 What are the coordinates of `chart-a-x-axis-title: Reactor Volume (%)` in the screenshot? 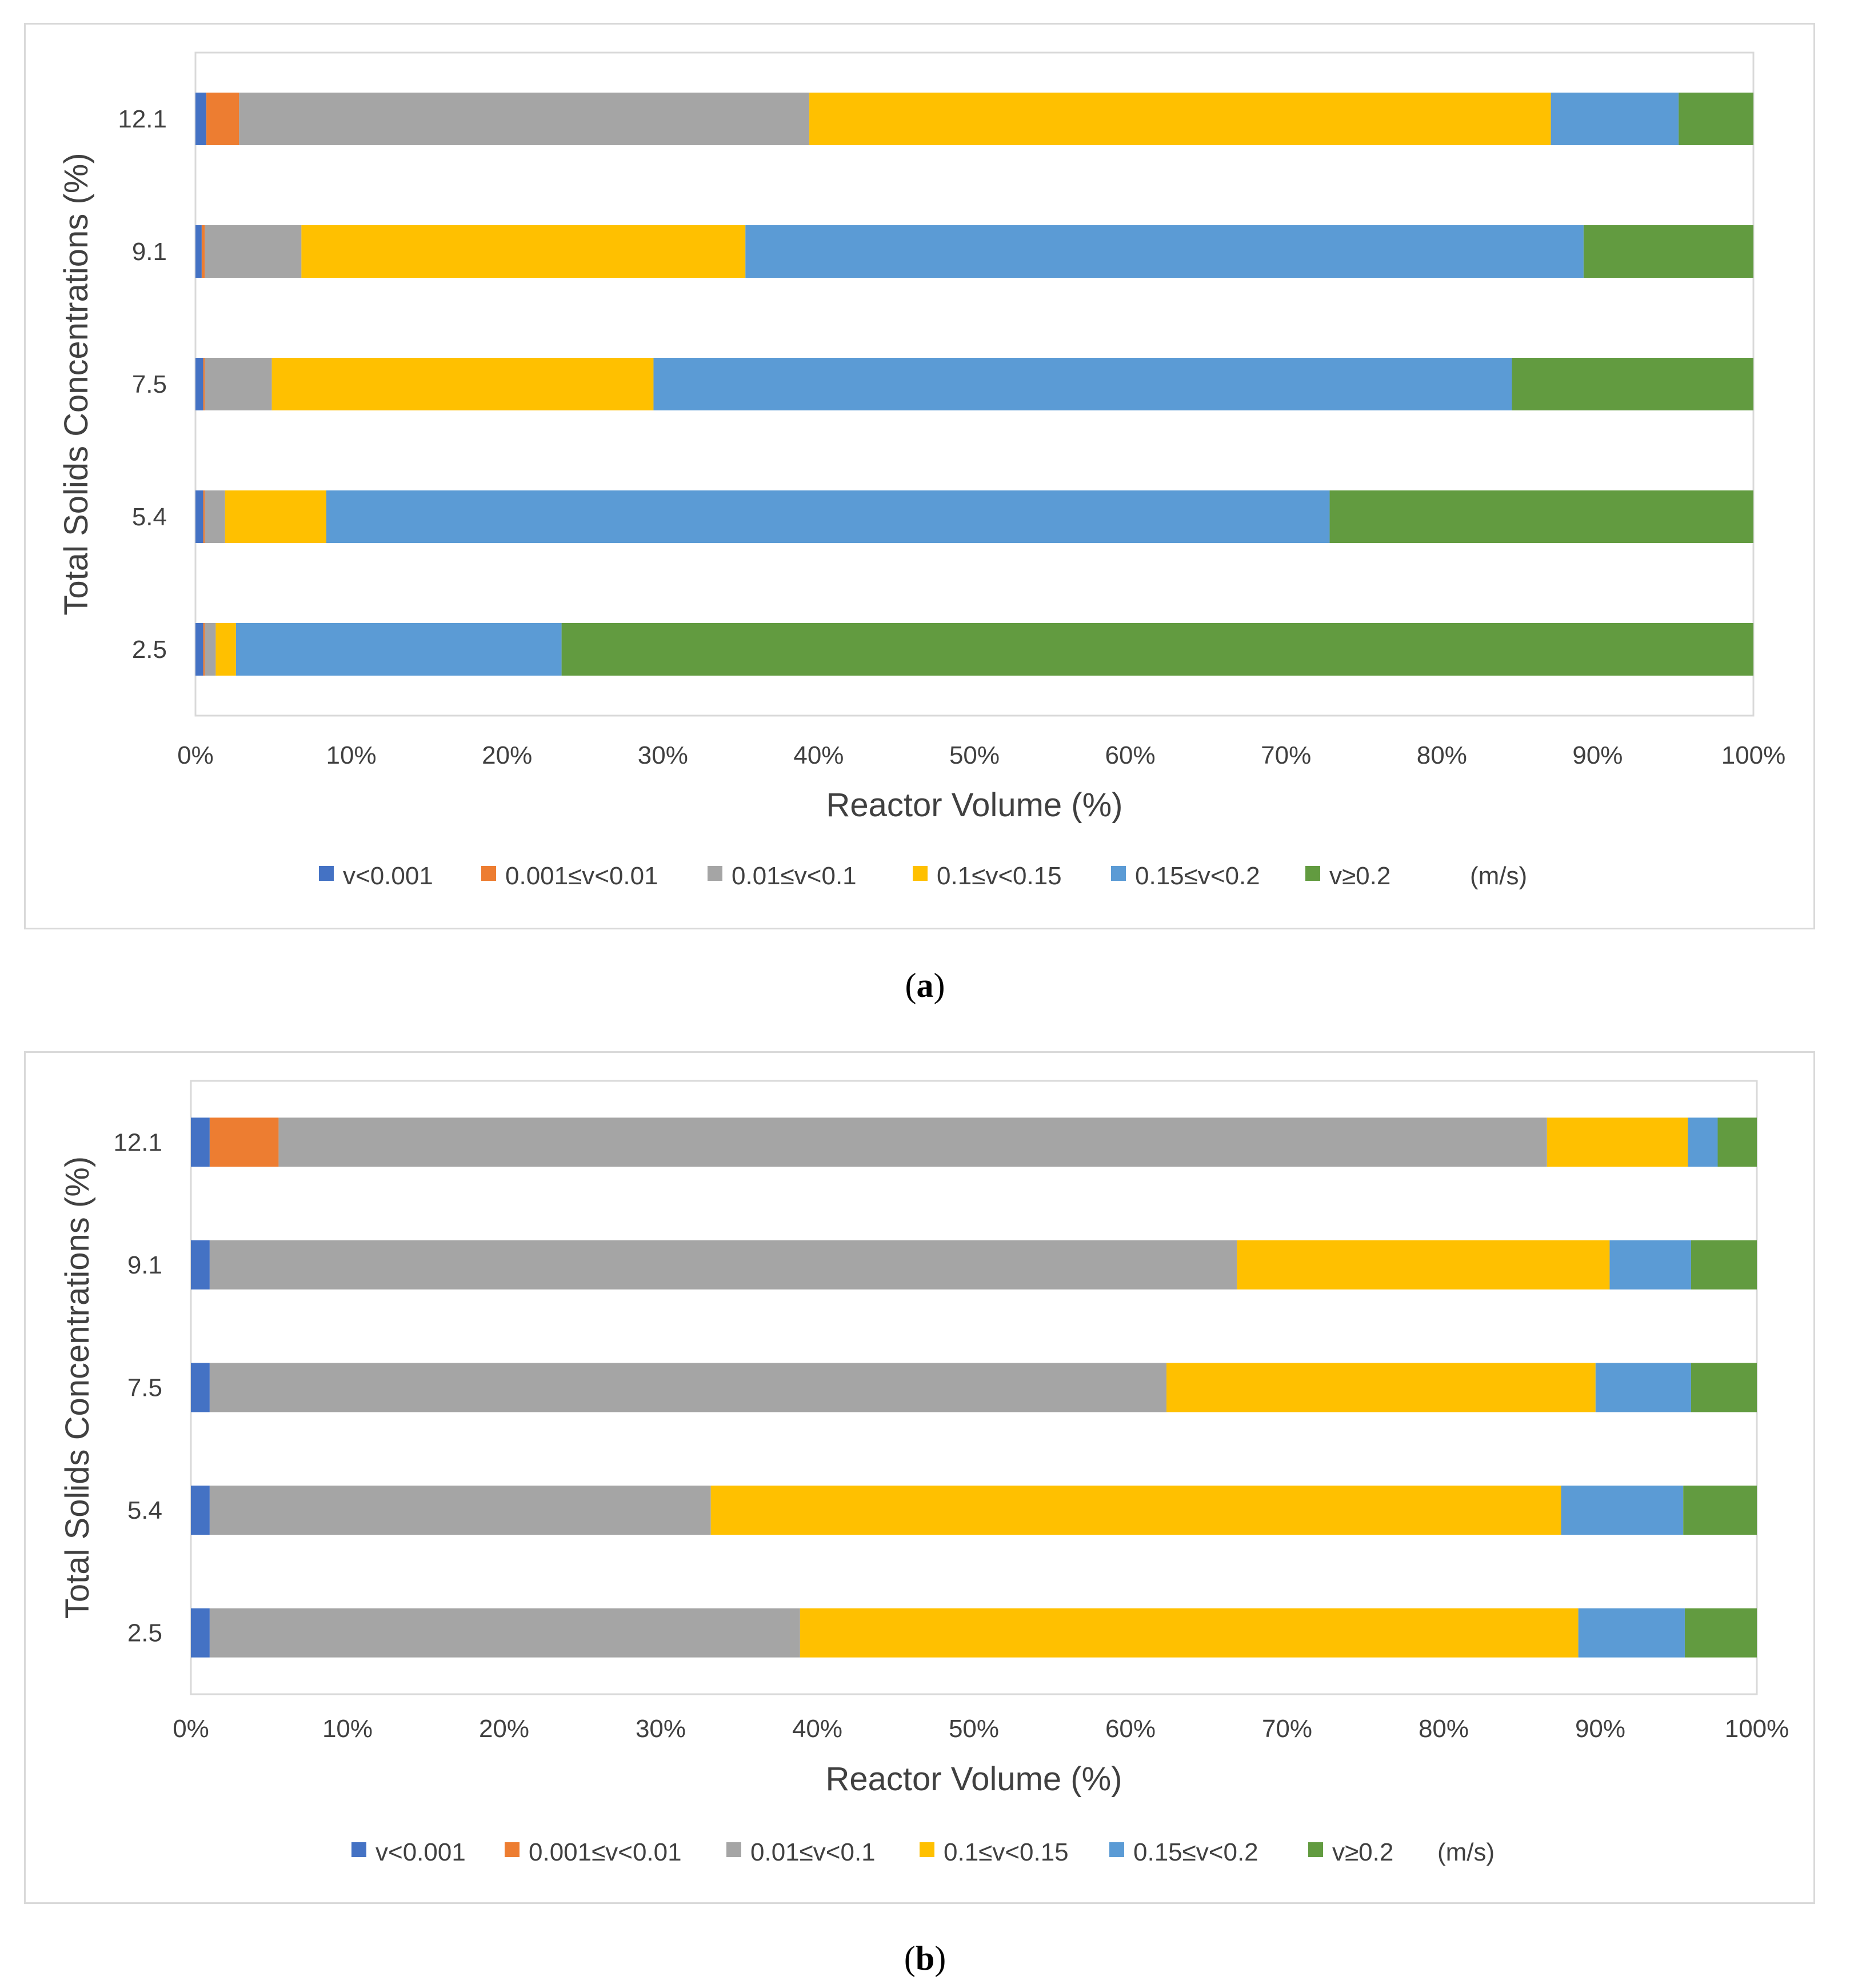 It's located at (974, 806).